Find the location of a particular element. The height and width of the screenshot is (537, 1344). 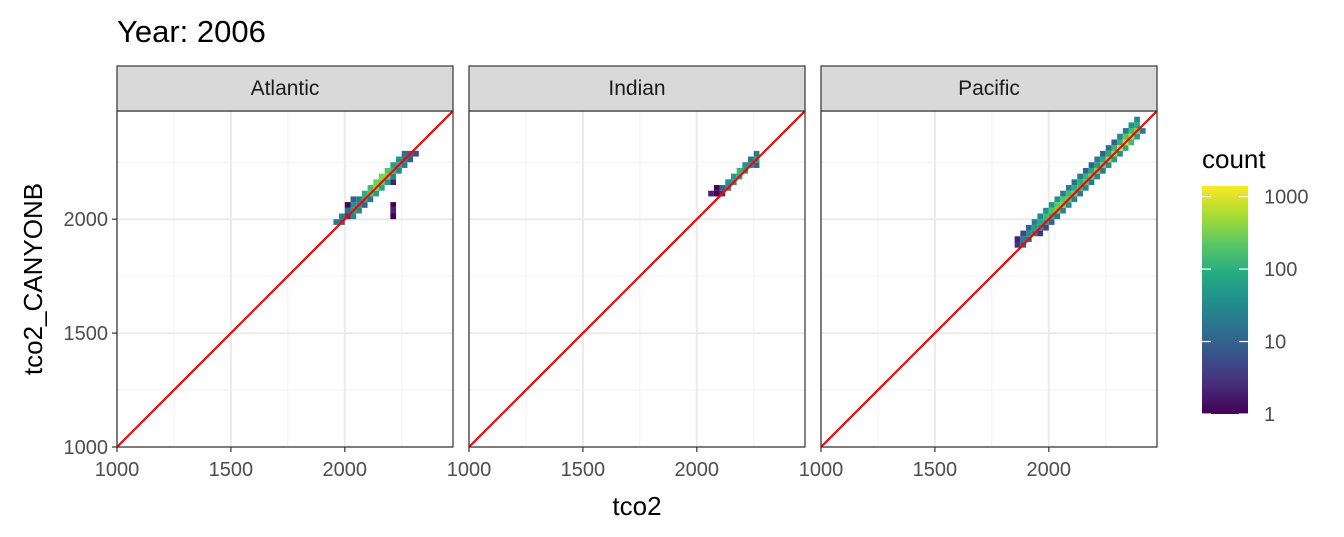

y-axis-title: tco2_CANYONB is located at coordinates (33, 279).